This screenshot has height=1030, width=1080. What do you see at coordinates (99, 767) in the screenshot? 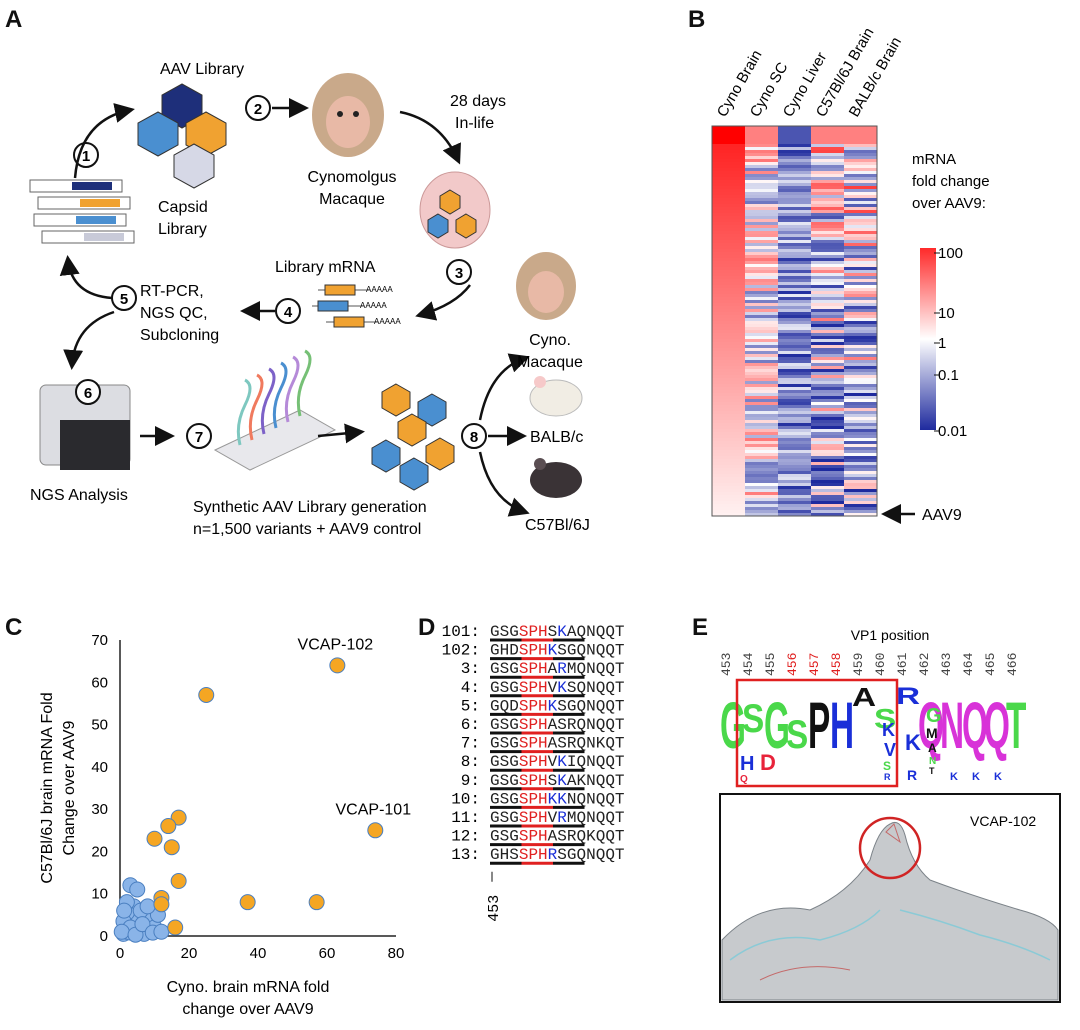
I see `y-tick-label: 40` at bounding box center [99, 767].